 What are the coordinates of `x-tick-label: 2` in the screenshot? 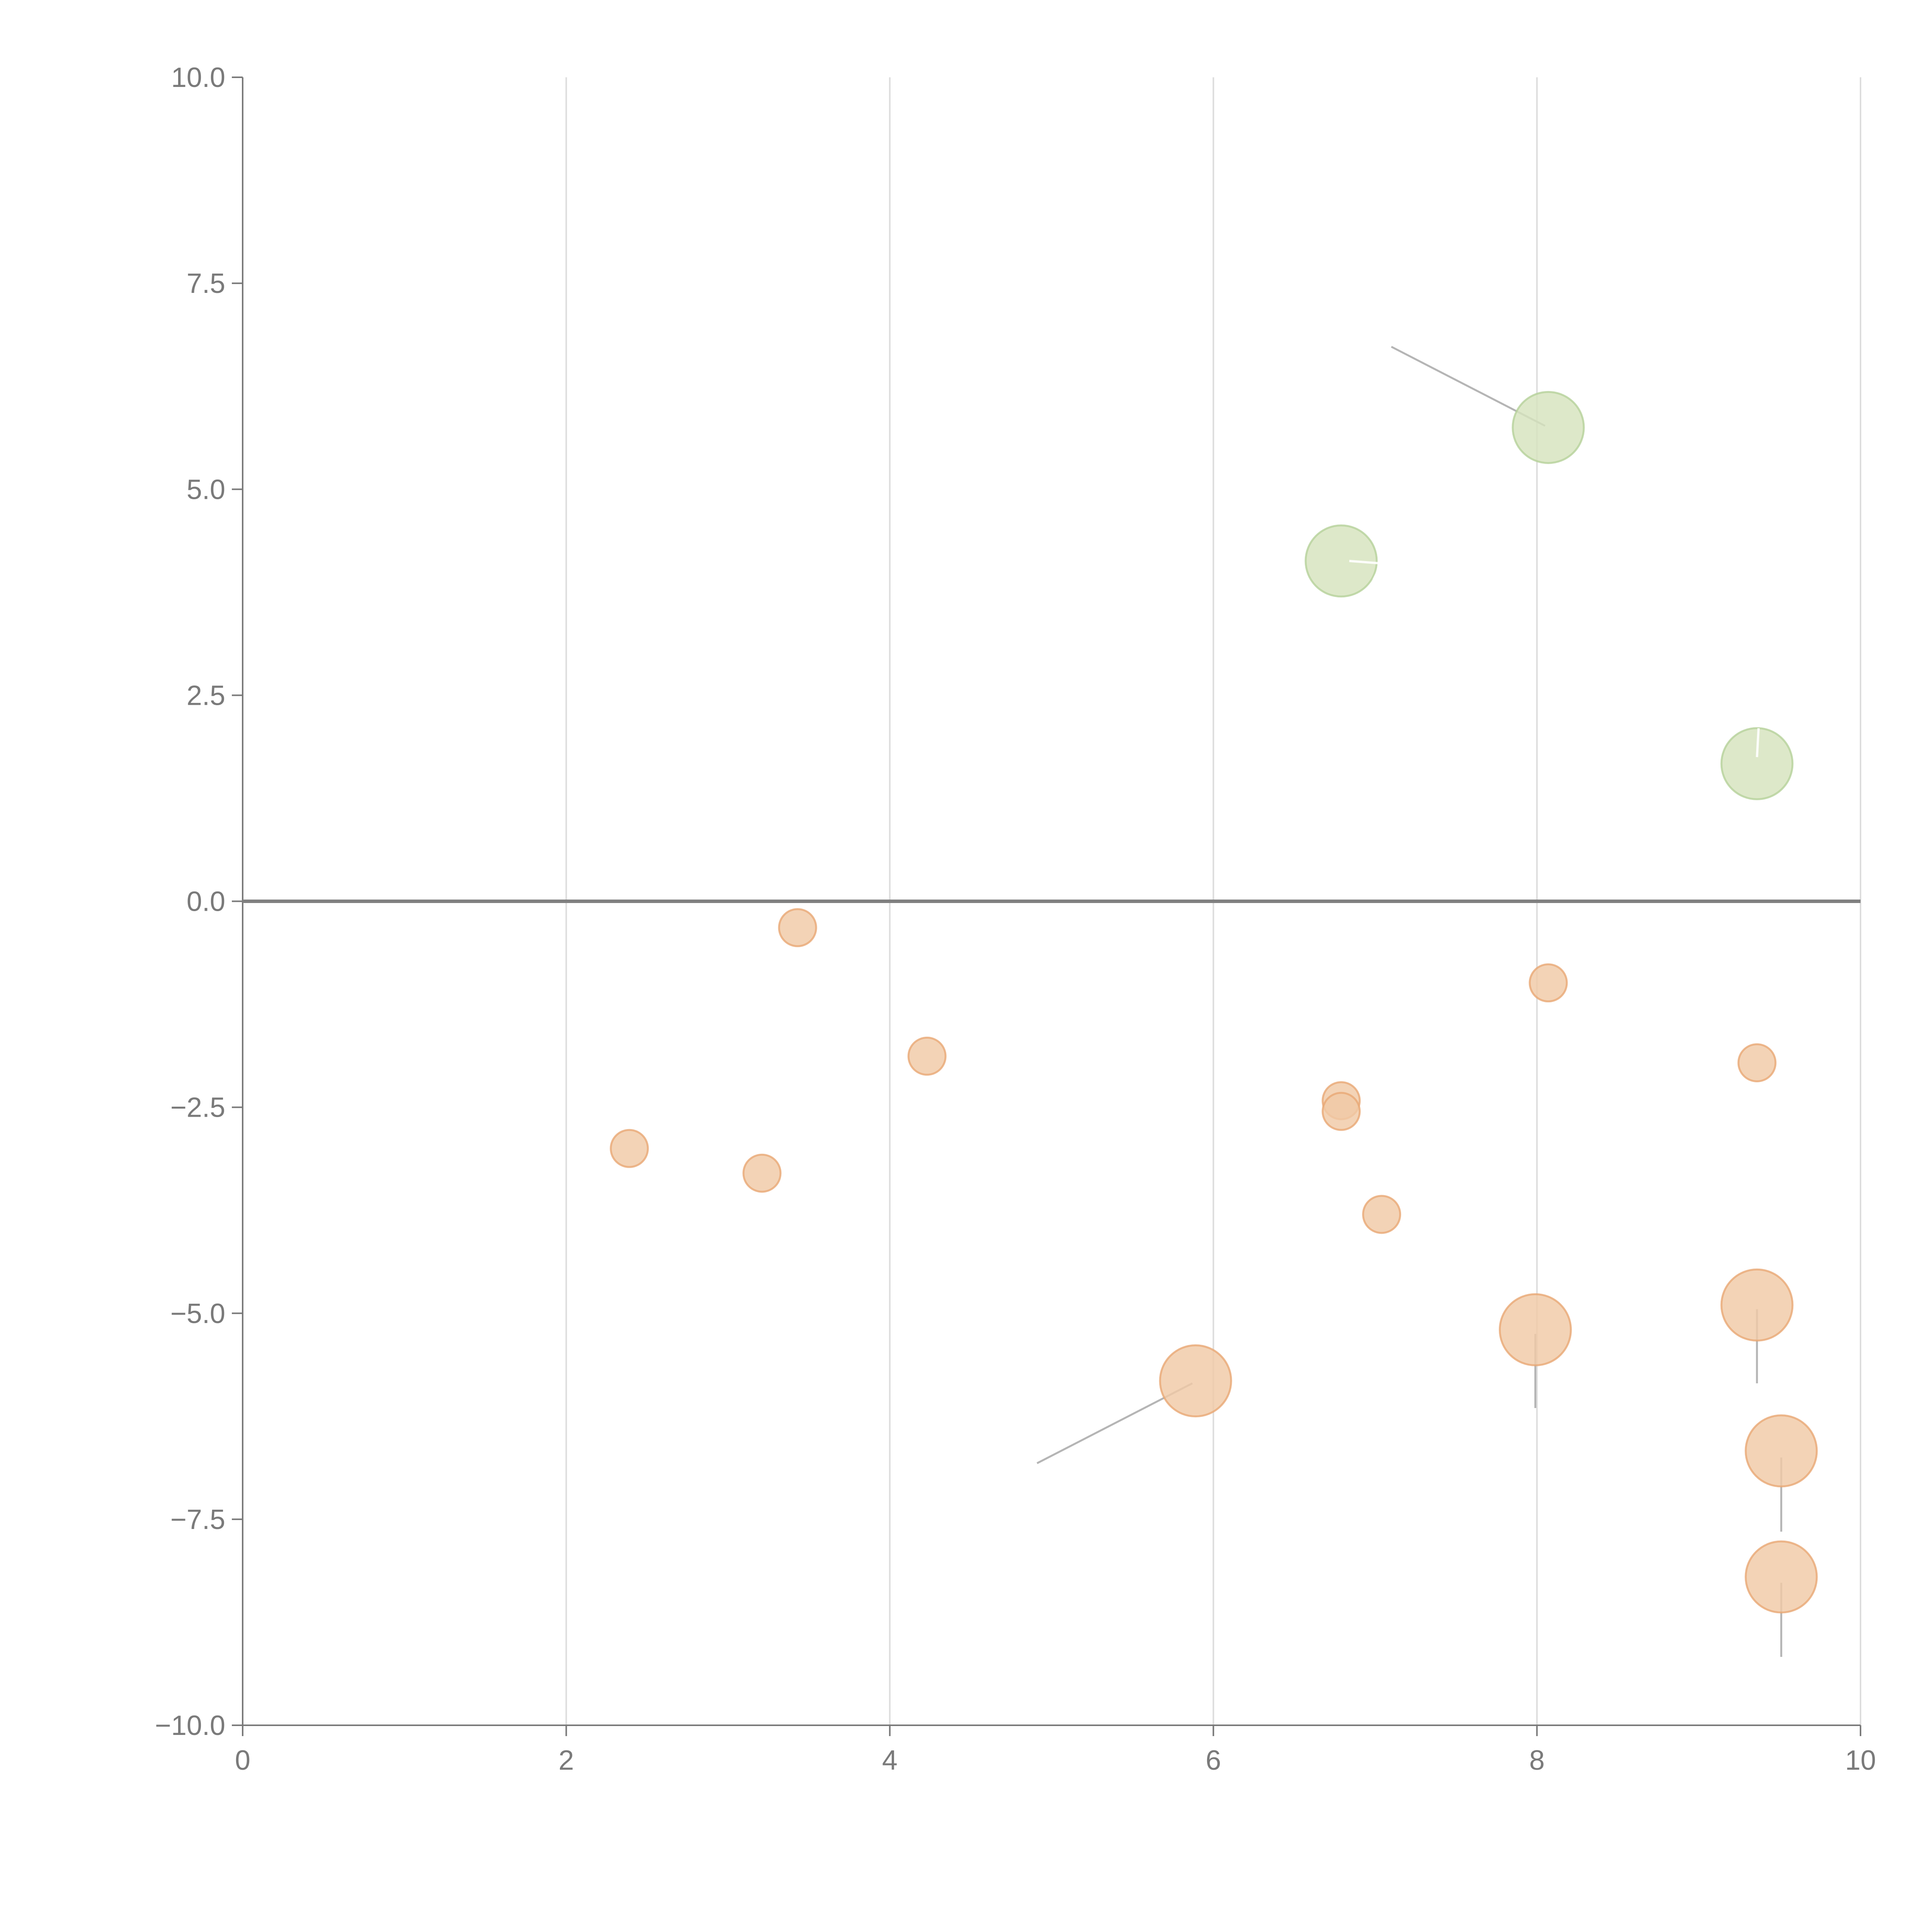 It's located at (566, 1760).